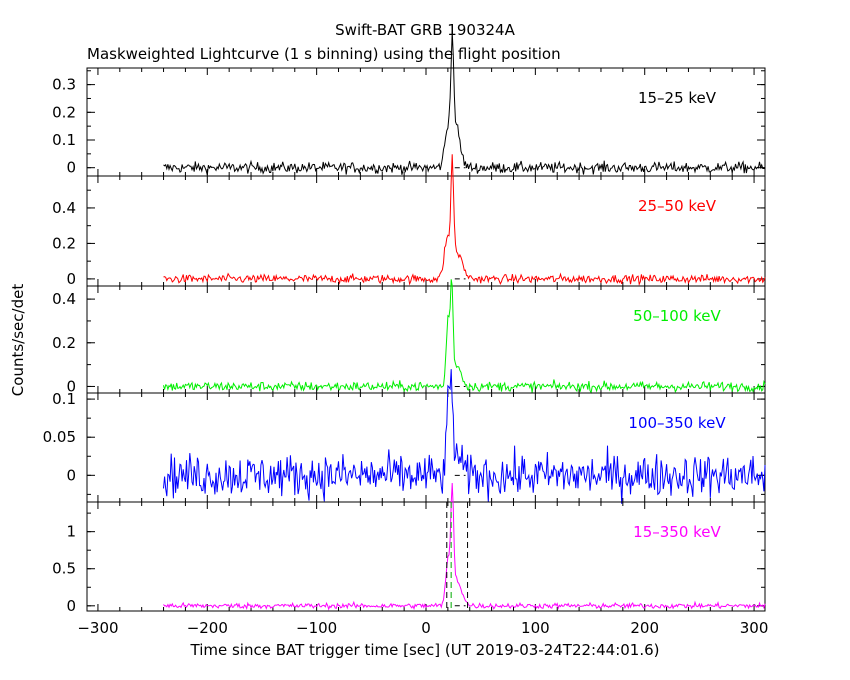  I want to click on panel-0-series-label: 15–25 keV, so click(677, 98).